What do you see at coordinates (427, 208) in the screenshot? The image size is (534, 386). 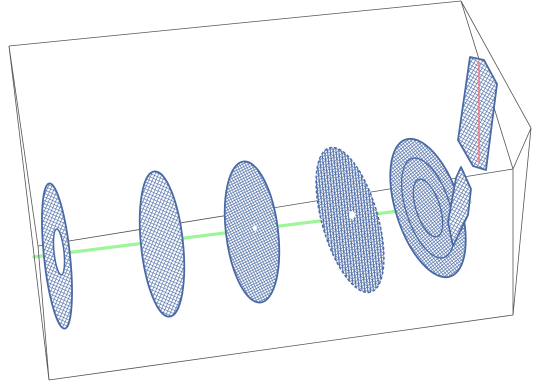 I see `concentric-ring-disc-icon` at bounding box center [427, 208].